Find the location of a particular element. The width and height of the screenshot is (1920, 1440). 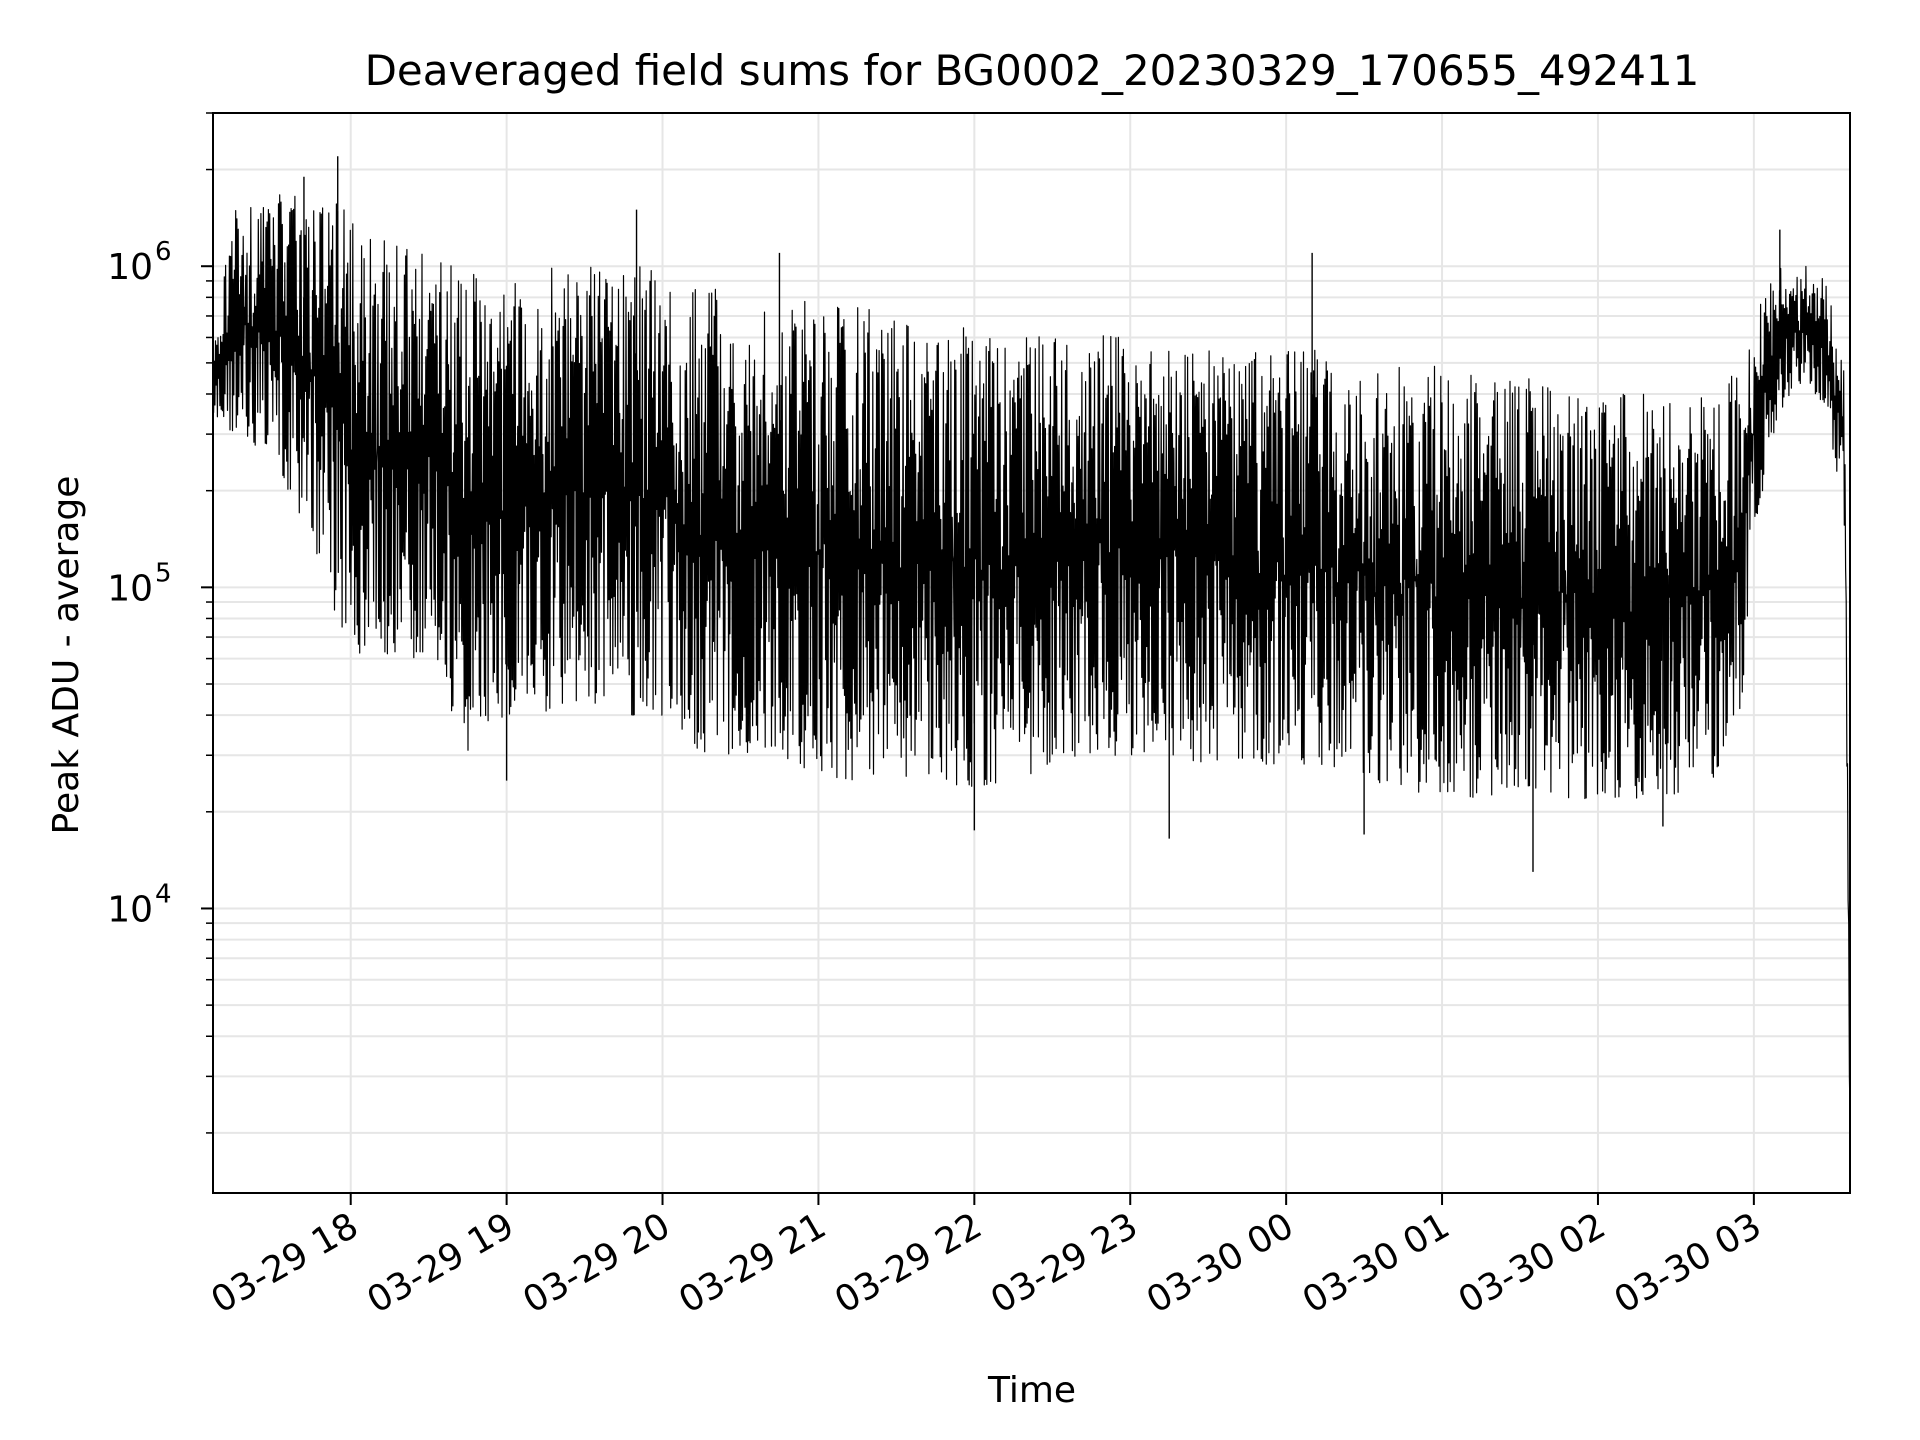

y-tick-label-exponent: 5 is located at coordinates (163, 573).